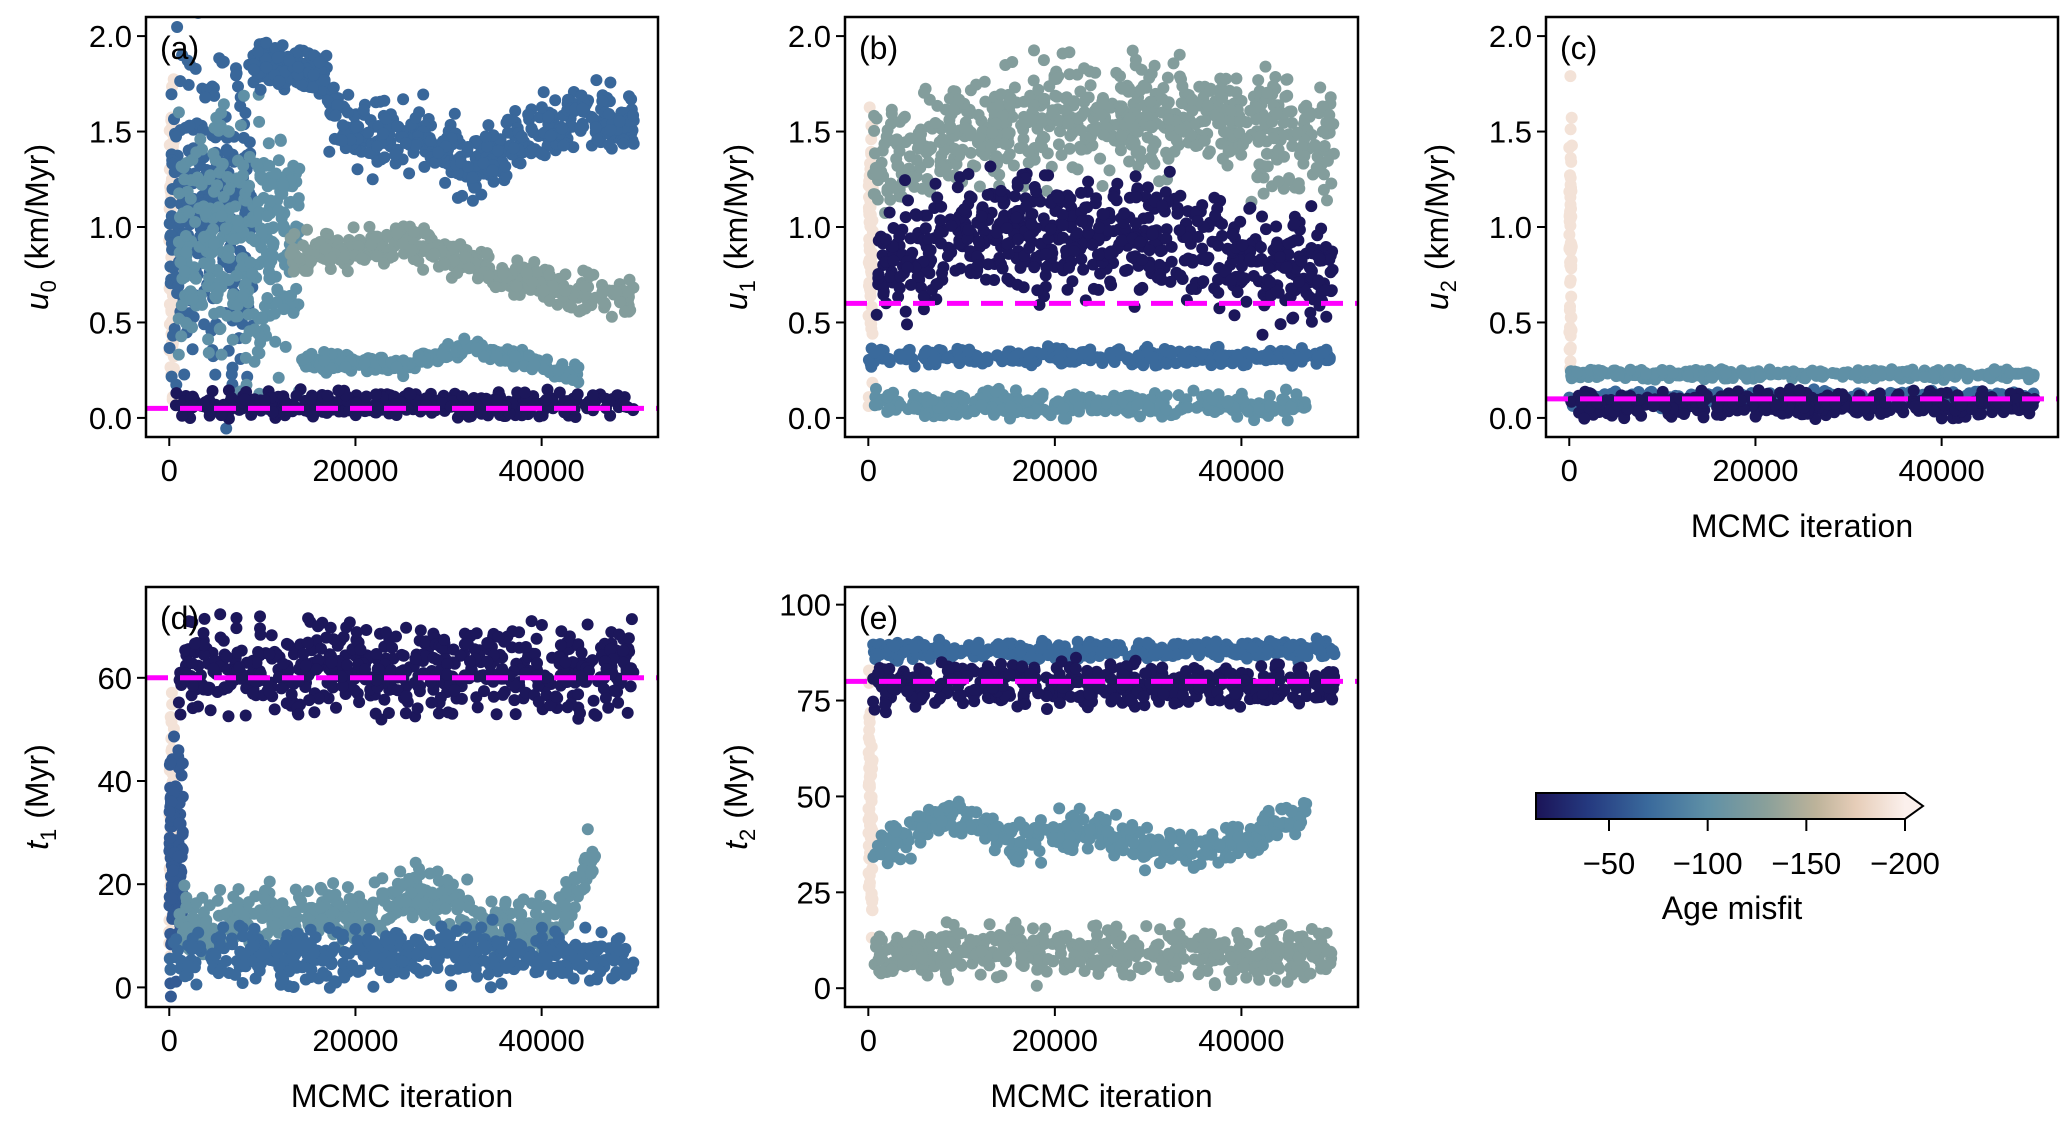  Describe the element at coordinates (179, 48) in the screenshot. I see `panel-label: (a)` at that location.